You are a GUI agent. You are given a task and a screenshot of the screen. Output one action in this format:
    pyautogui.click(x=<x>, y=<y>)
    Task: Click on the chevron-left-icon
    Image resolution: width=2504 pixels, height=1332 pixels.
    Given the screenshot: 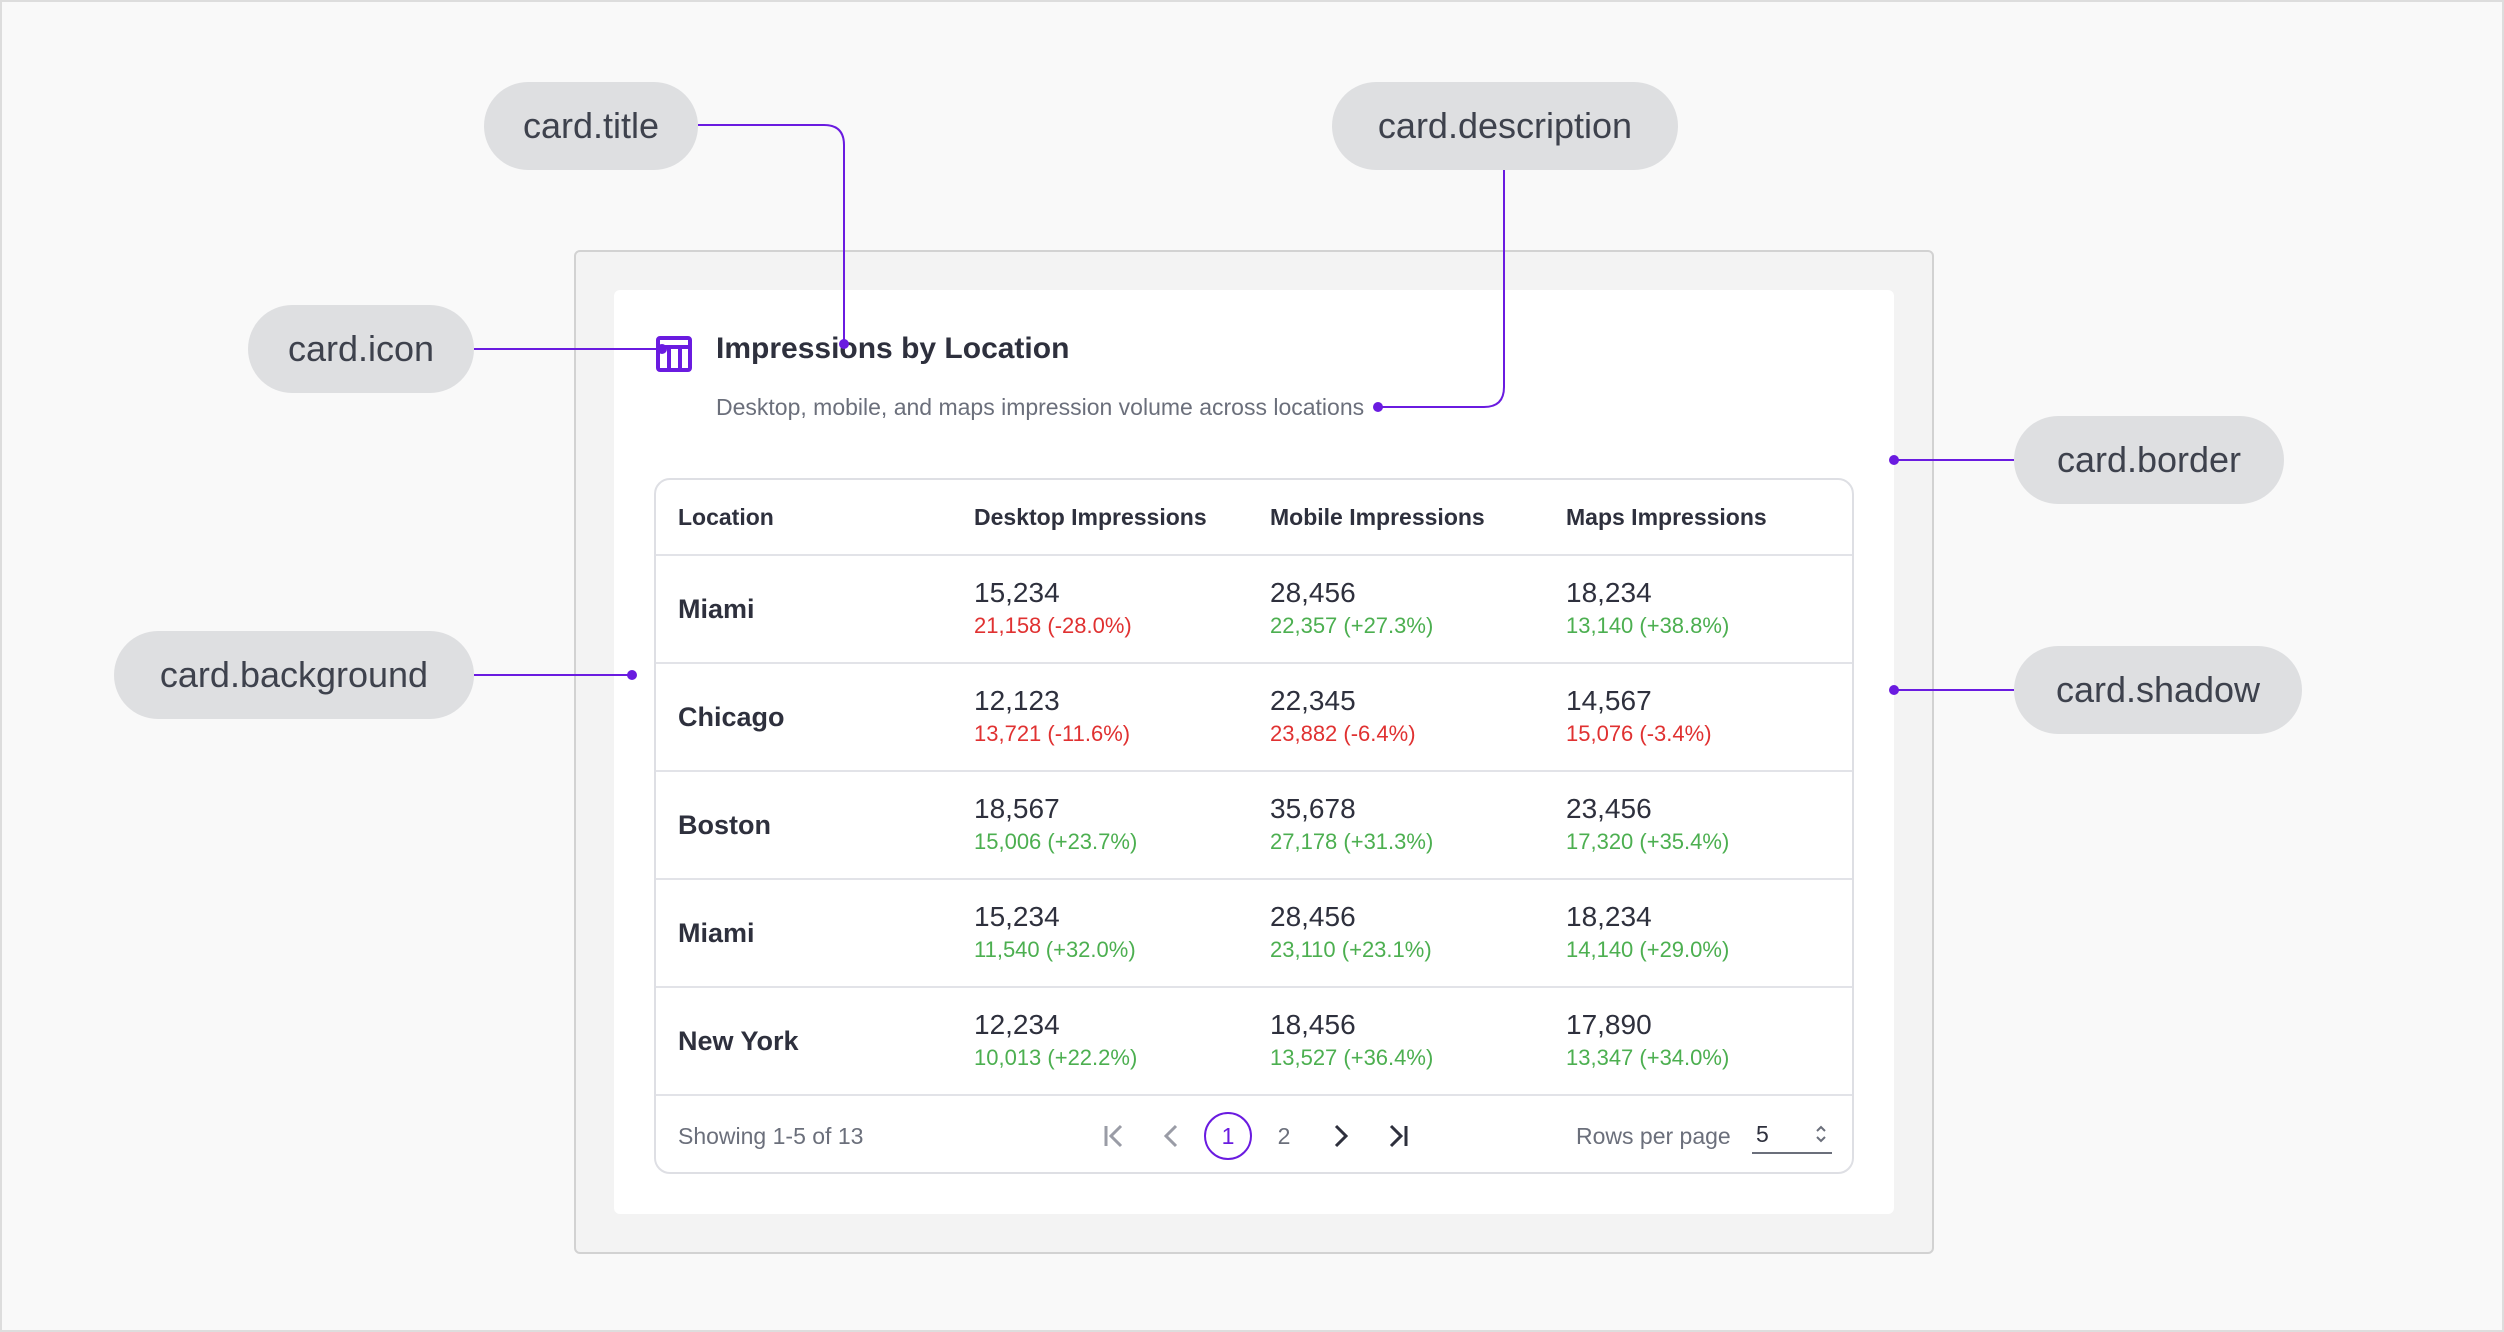 What is the action you would take?
    pyautogui.click(x=1170, y=1136)
    